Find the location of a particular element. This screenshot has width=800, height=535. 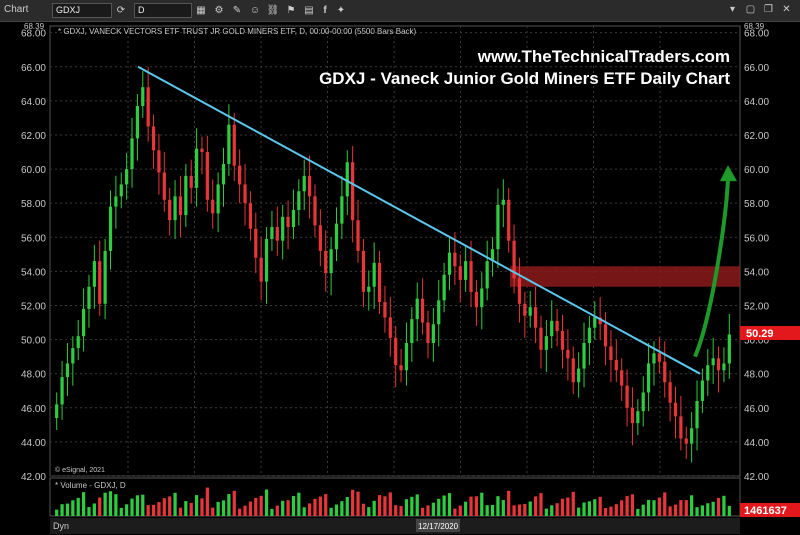

symbol-input: GDXJ is located at coordinates (82, 10).